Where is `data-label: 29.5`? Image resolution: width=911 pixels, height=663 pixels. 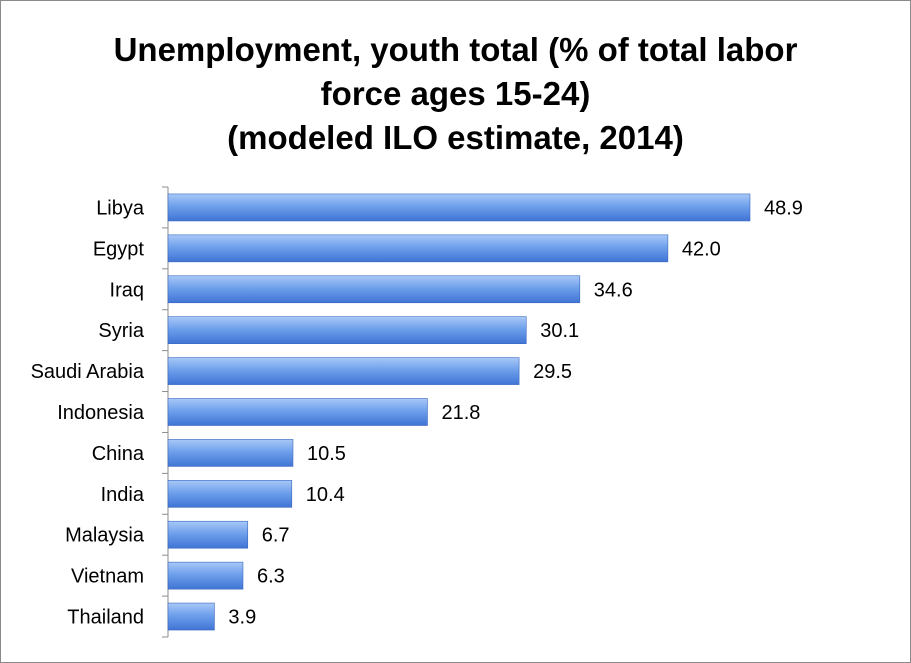
data-label: 29.5 is located at coordinates (552, 372).